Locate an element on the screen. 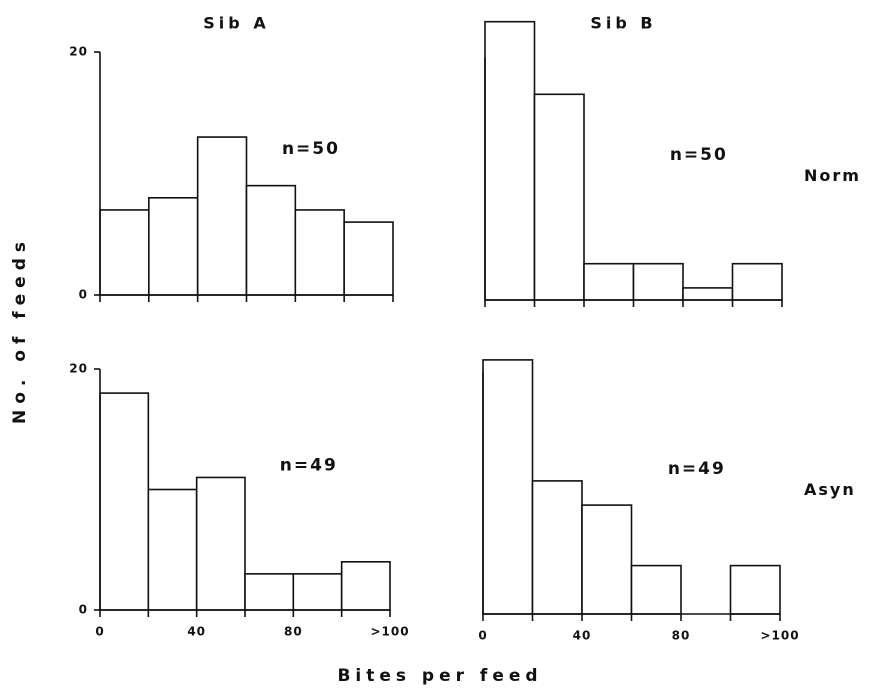  panel-title: Sib B is located at coordinates (623, 23).